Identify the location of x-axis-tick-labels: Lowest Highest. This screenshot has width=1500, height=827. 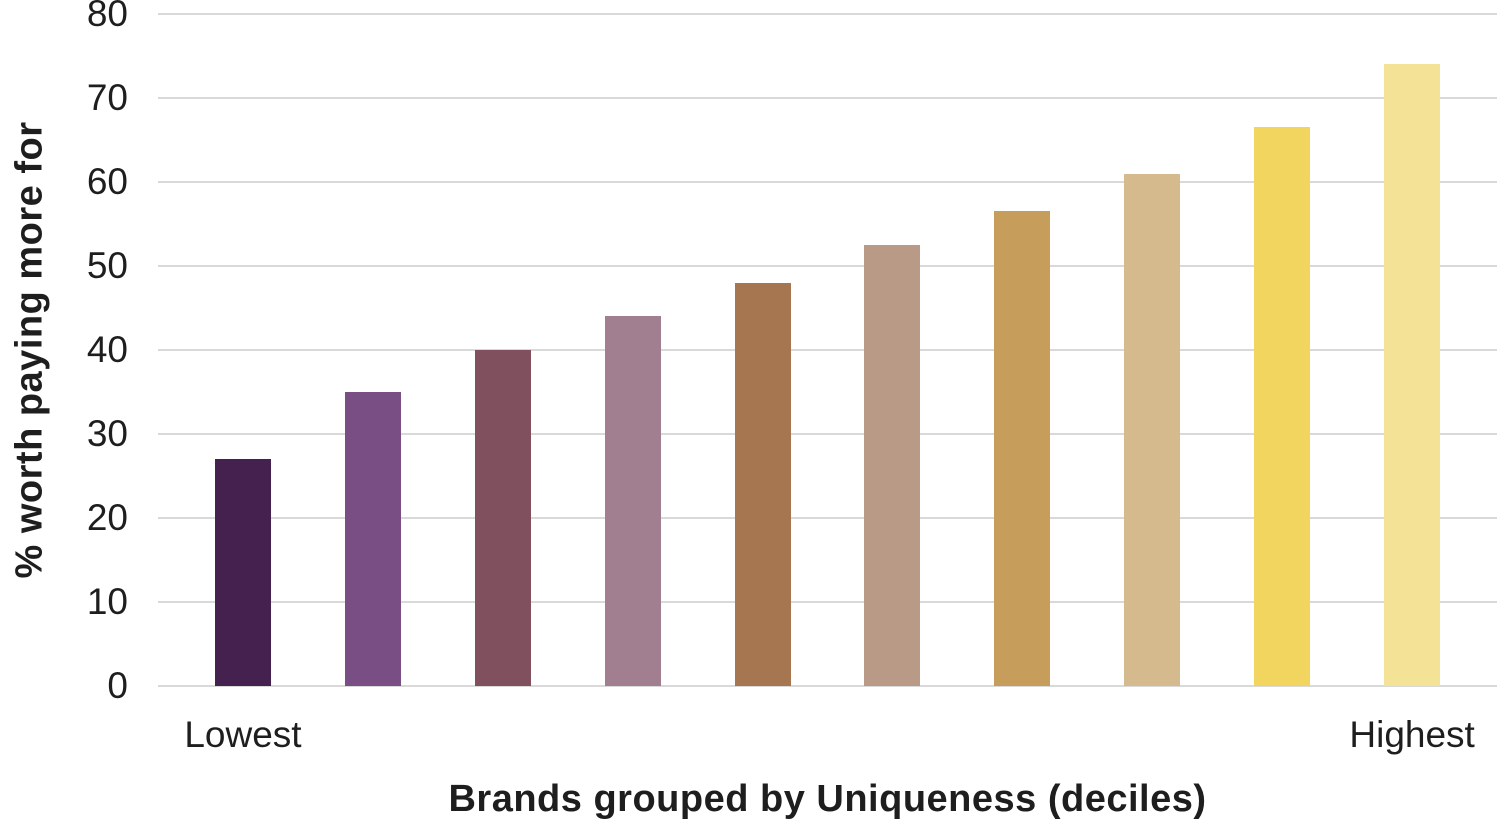
(827, 735).